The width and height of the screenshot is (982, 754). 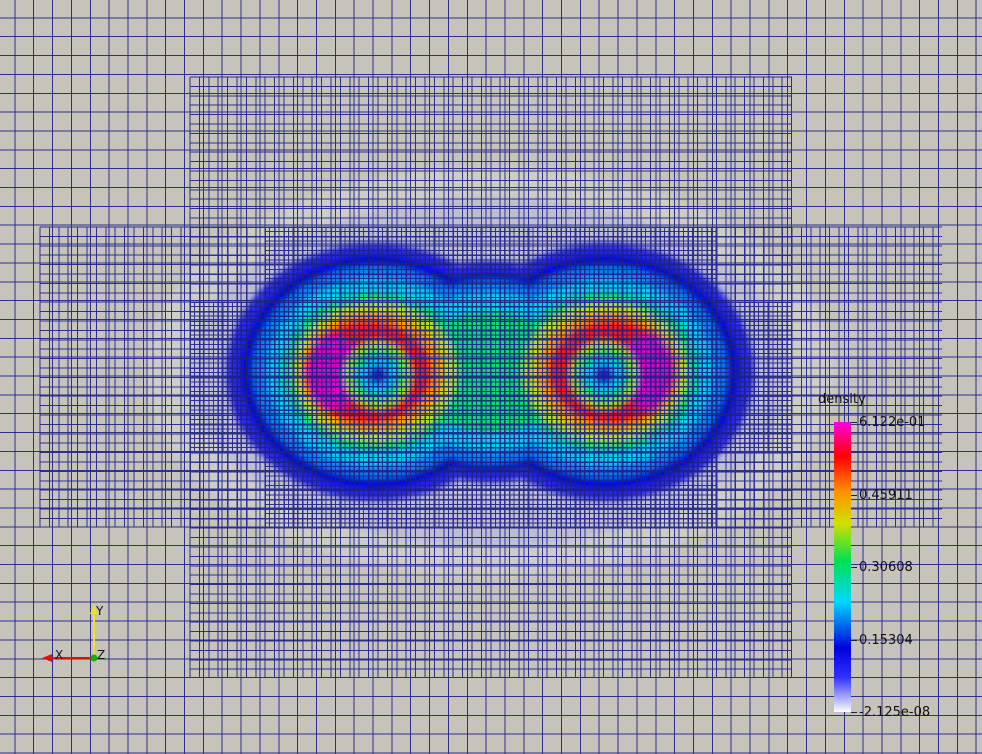 I want to click on scalar-bar, so click(x=842, y=567).